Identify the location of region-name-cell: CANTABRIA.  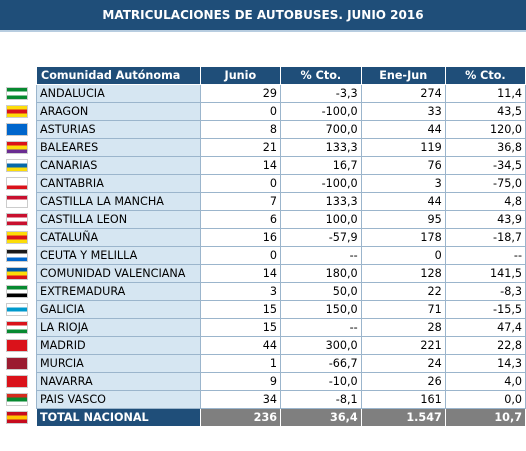
(118, 183).